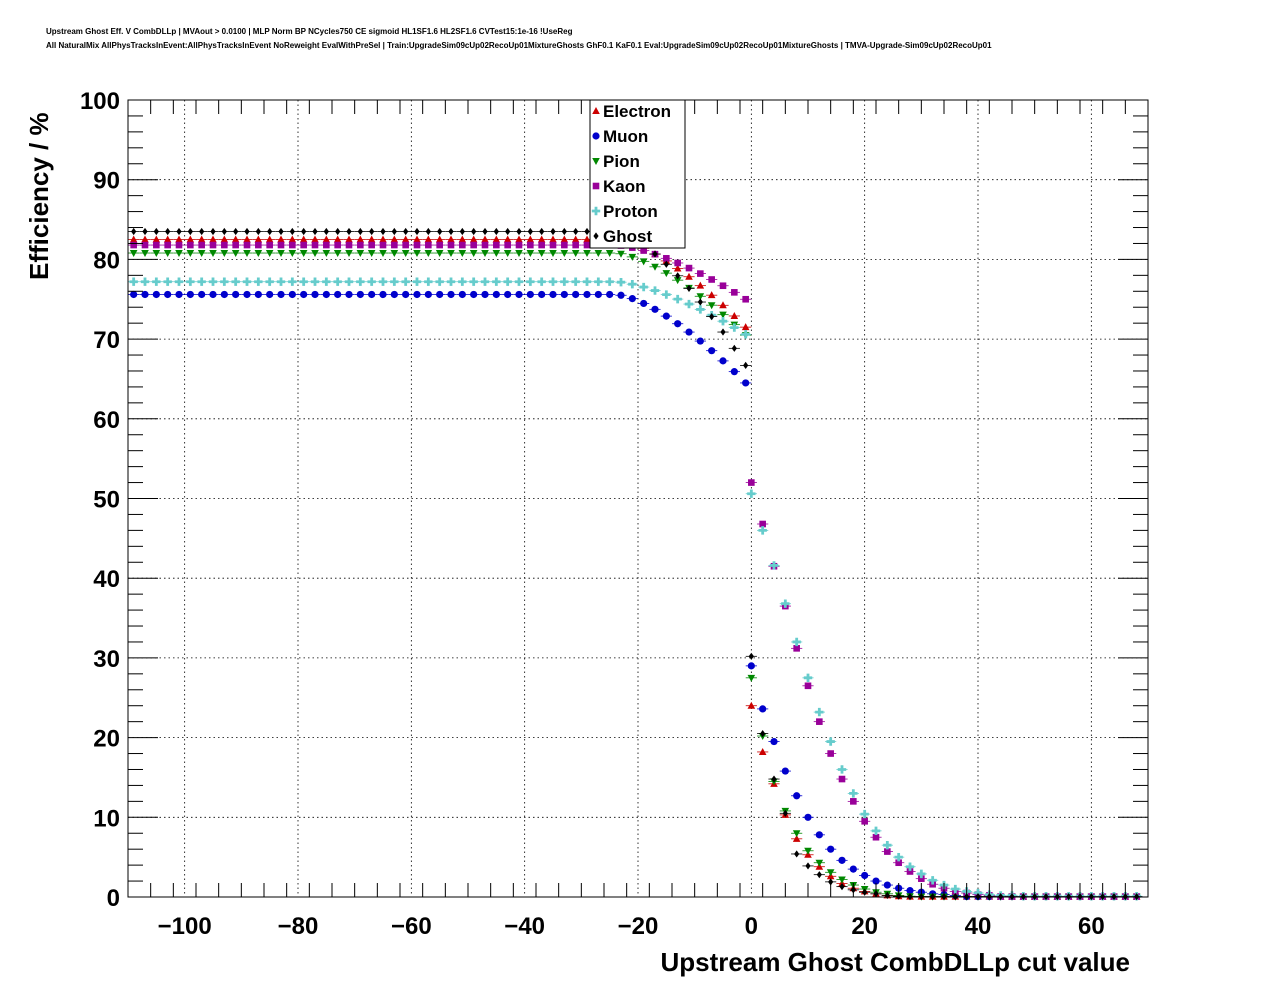 This screenshot has height=996, width=1276. I want to click on legend-label-kaon: Kaon, so click(624, 186).